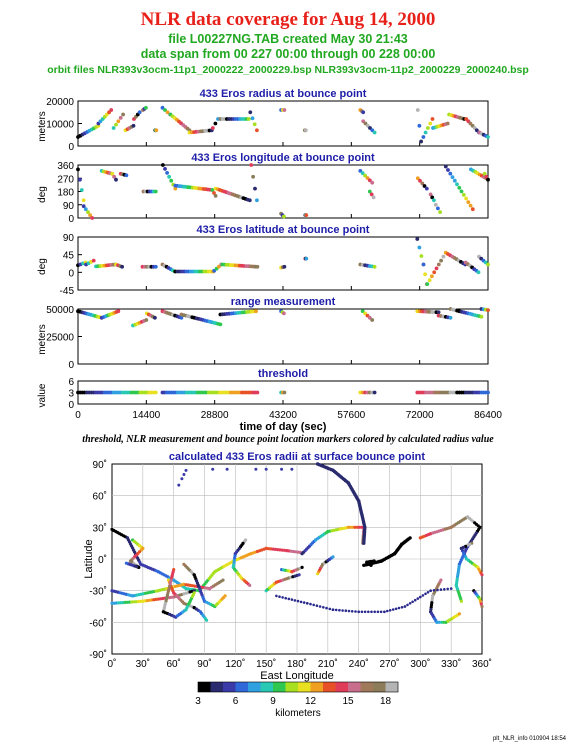  I want to click on panel4-title: range measurement, so click(283, 302).